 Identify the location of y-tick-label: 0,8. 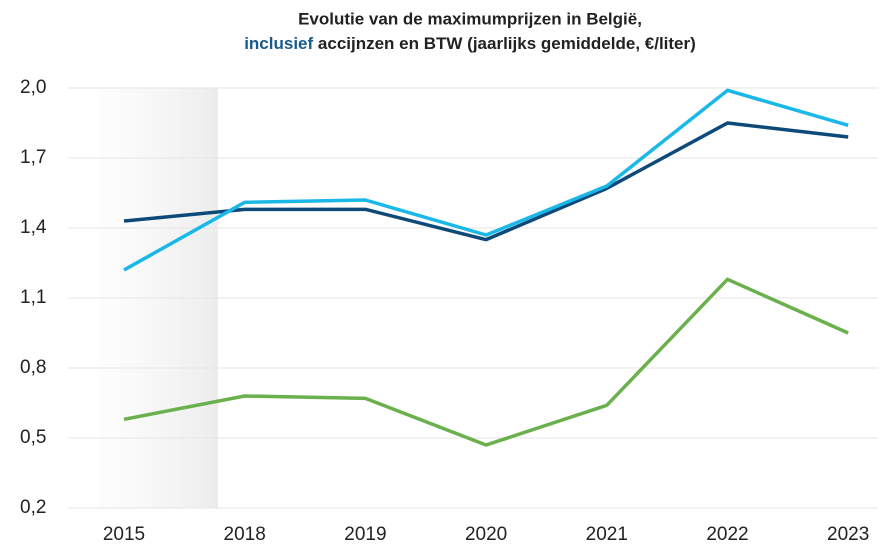
(33, 367).